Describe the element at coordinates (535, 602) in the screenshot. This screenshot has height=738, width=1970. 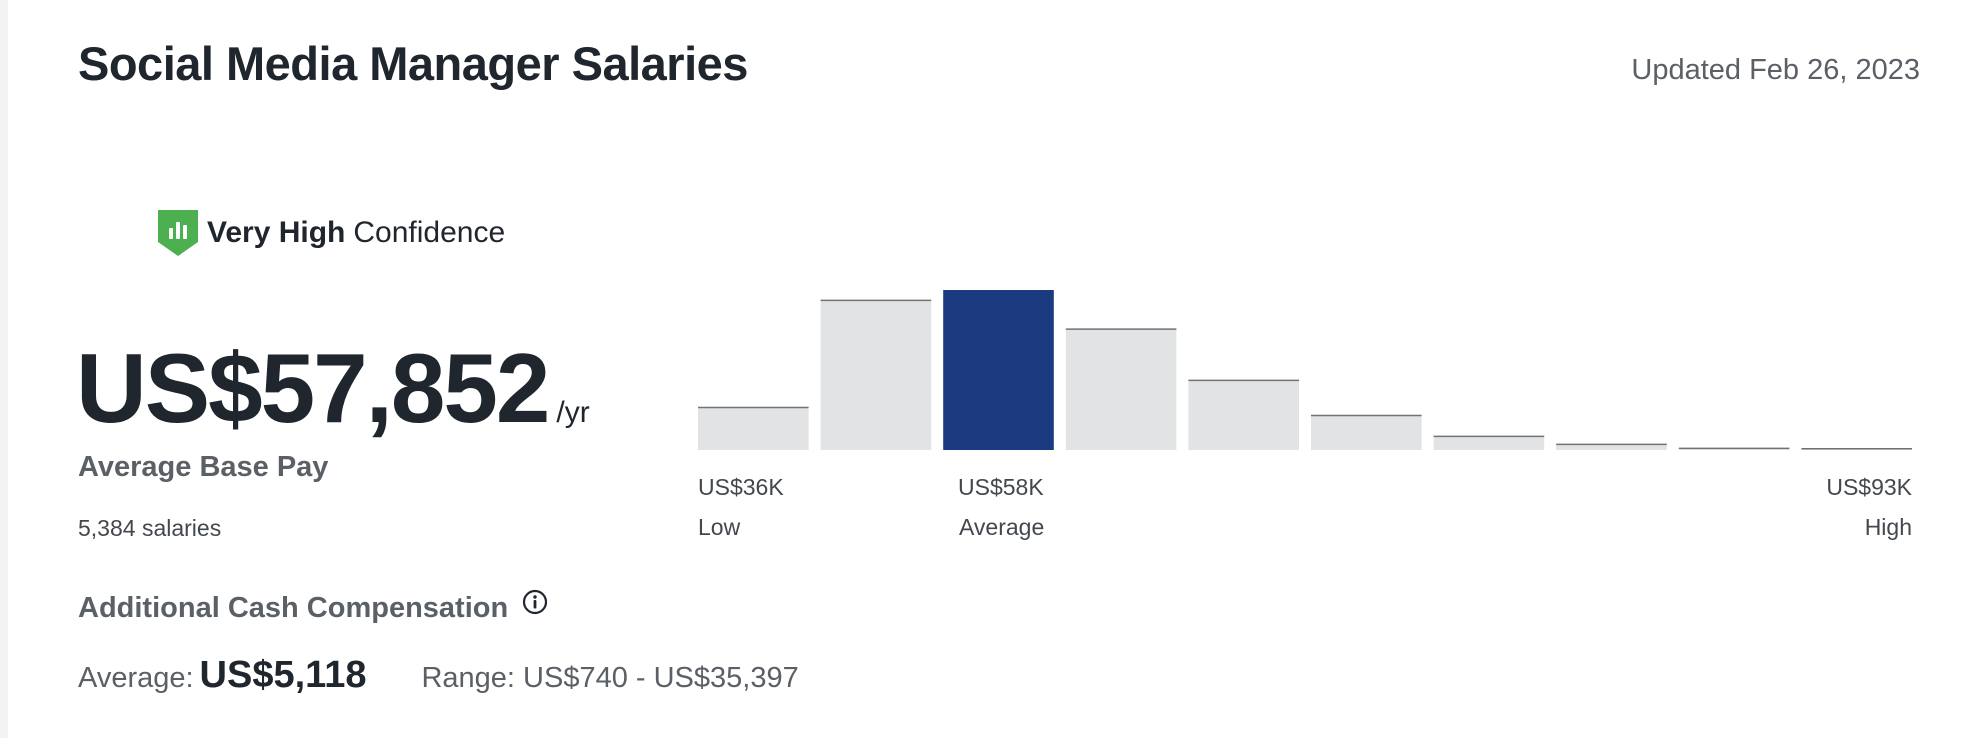
I see `info-icon` at that location.